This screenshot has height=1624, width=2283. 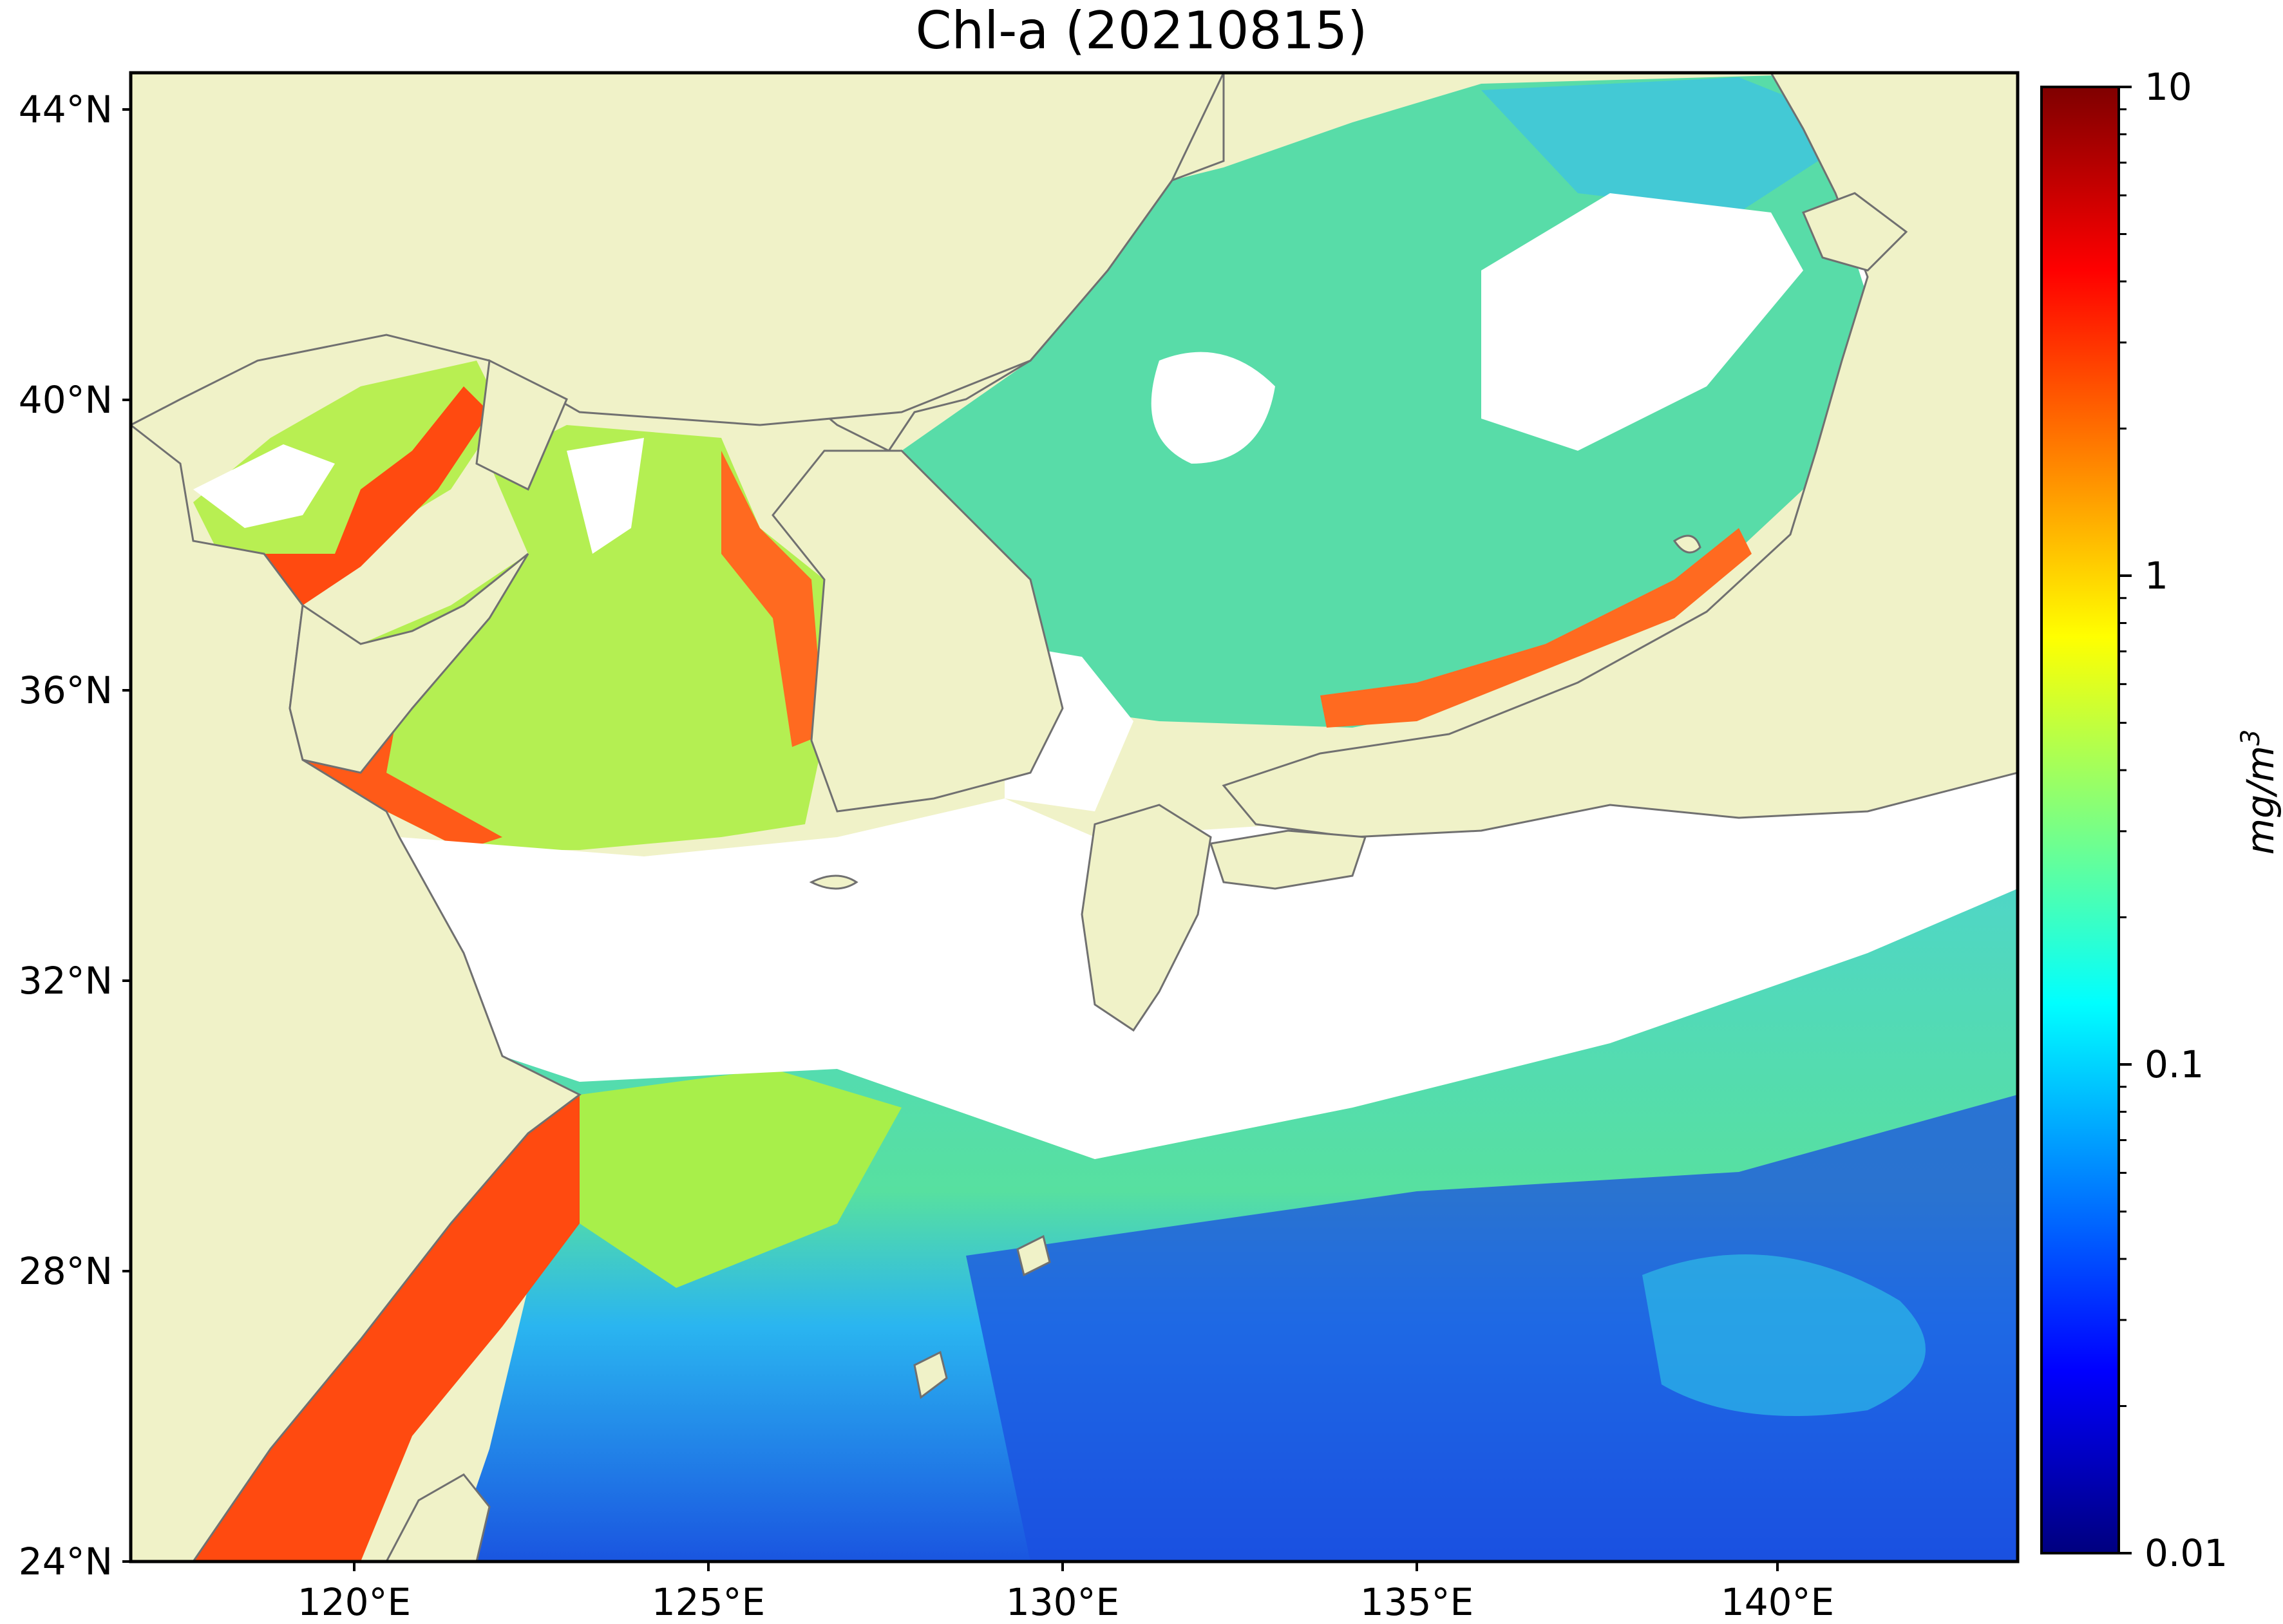 What do you see at coordinates (1146, 918) in the screenshot?
I see `land-kyushu` at bounding box center [1146, 918].